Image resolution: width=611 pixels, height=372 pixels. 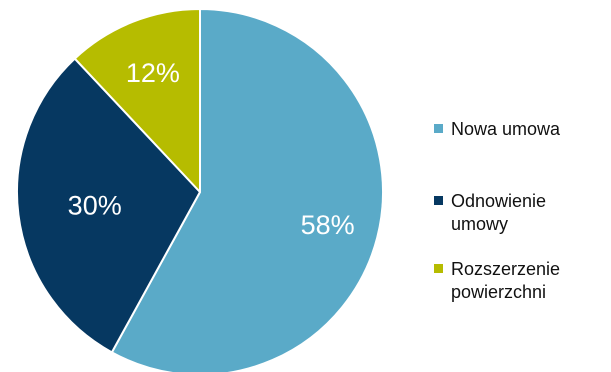 What do you see at coordinates (153, 73) in the screenshot?
I see `pie-value-label-rozszerzenie-powierzchni: 12%` at bounding box center [153, 73].